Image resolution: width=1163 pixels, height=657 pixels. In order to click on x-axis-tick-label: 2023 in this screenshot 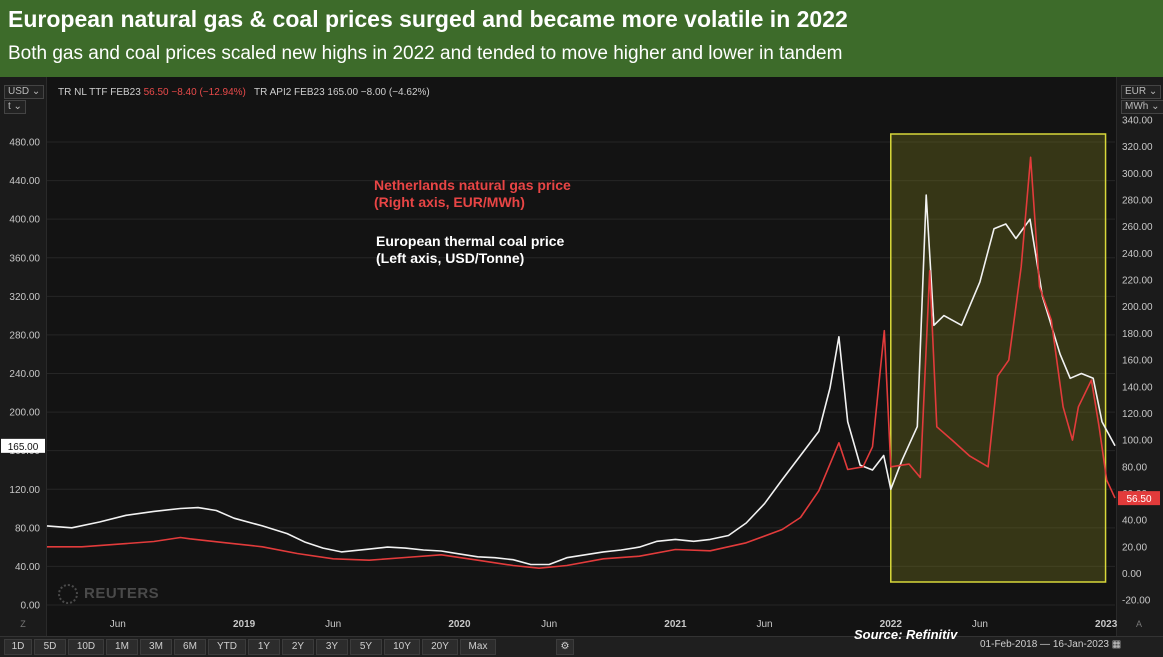, I will do `click(1106, 624)`.